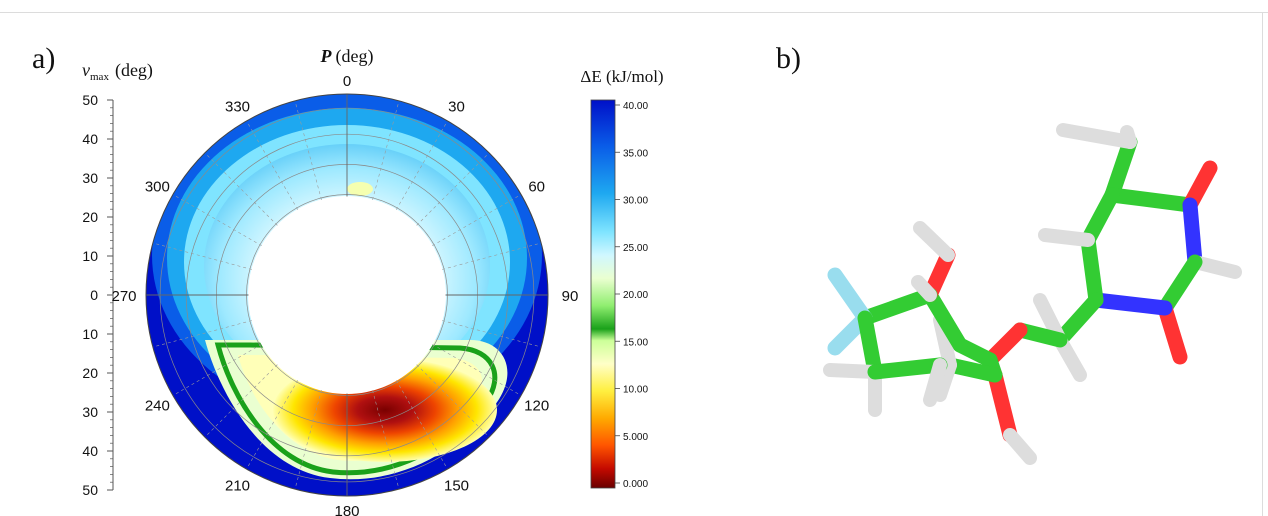  What do you see at coordinates (356, 409) in the screenshot?
I see `contour-15-line` at bounding box center [356, 409].